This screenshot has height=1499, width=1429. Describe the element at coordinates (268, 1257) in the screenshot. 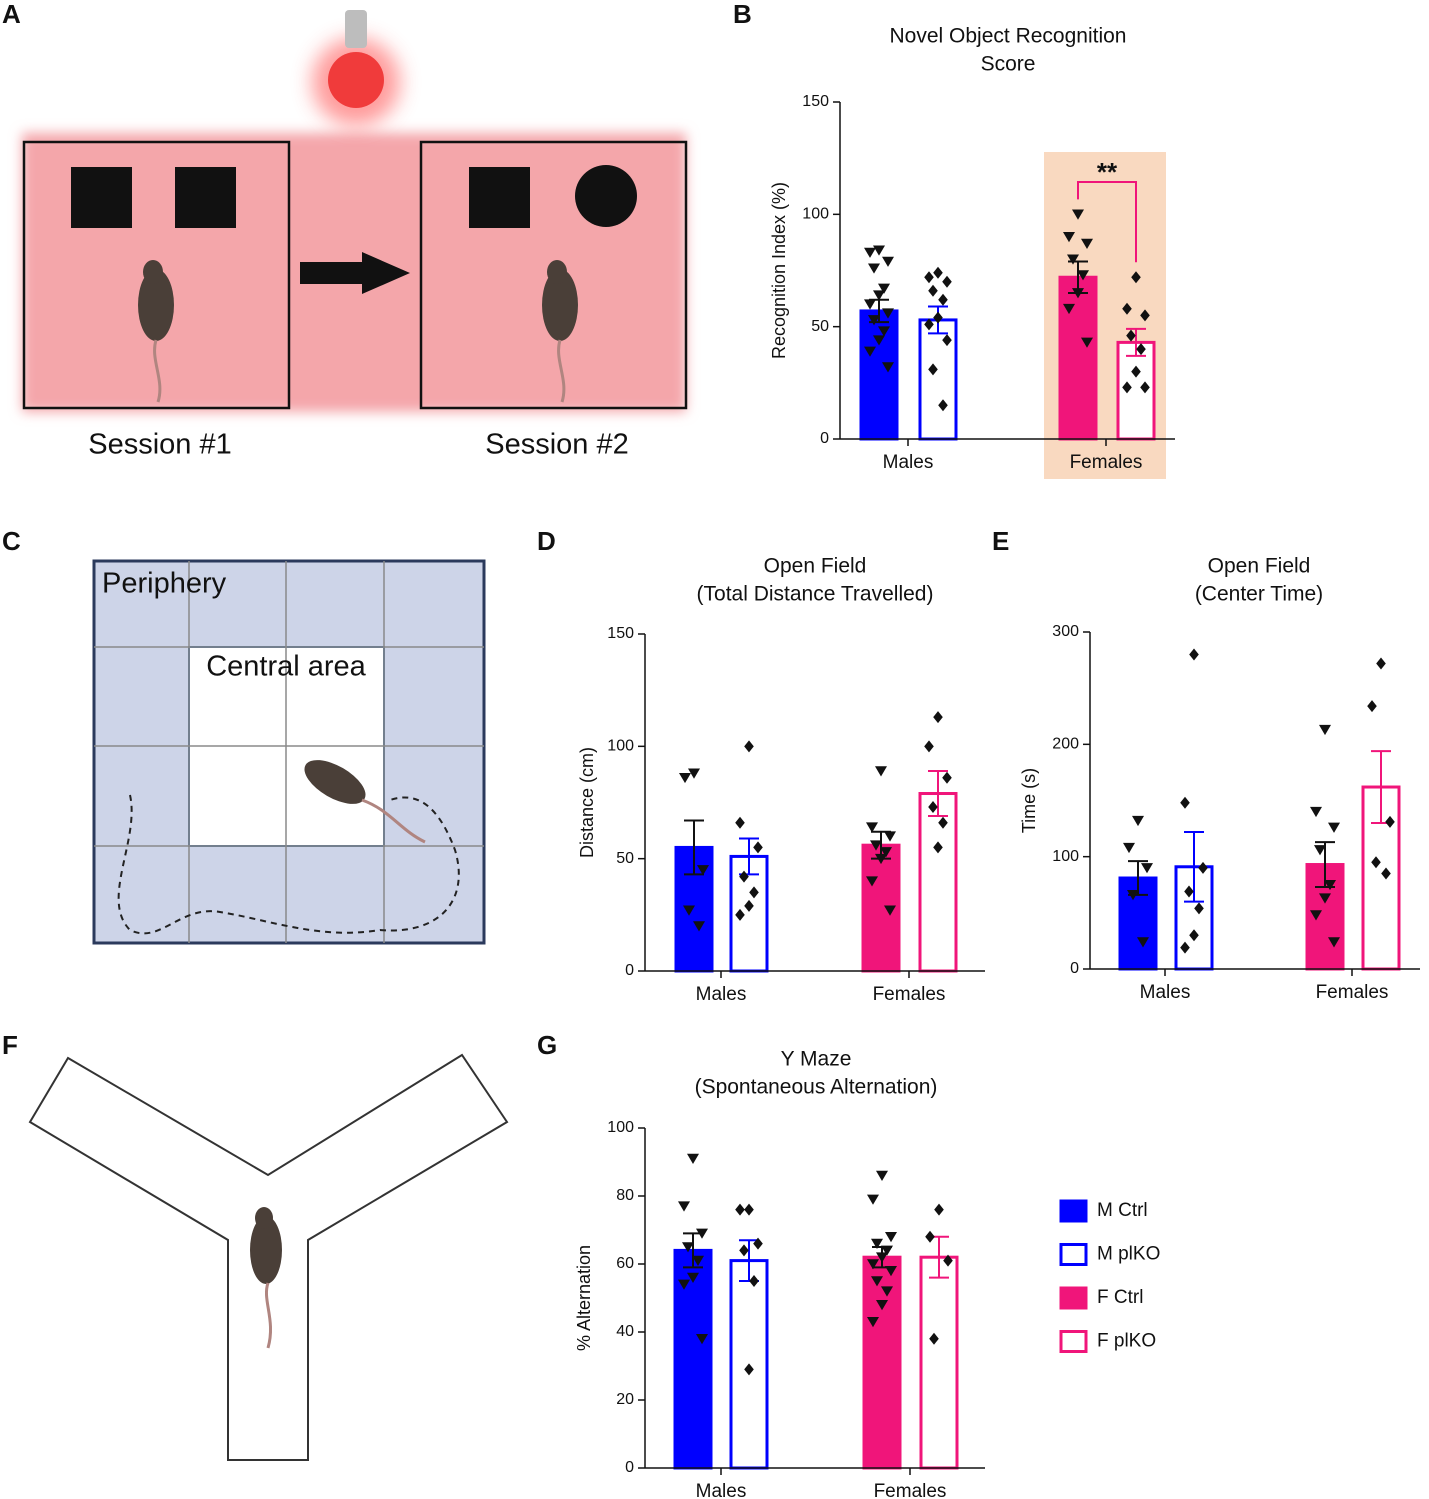

I see `diagram-f` at that location.